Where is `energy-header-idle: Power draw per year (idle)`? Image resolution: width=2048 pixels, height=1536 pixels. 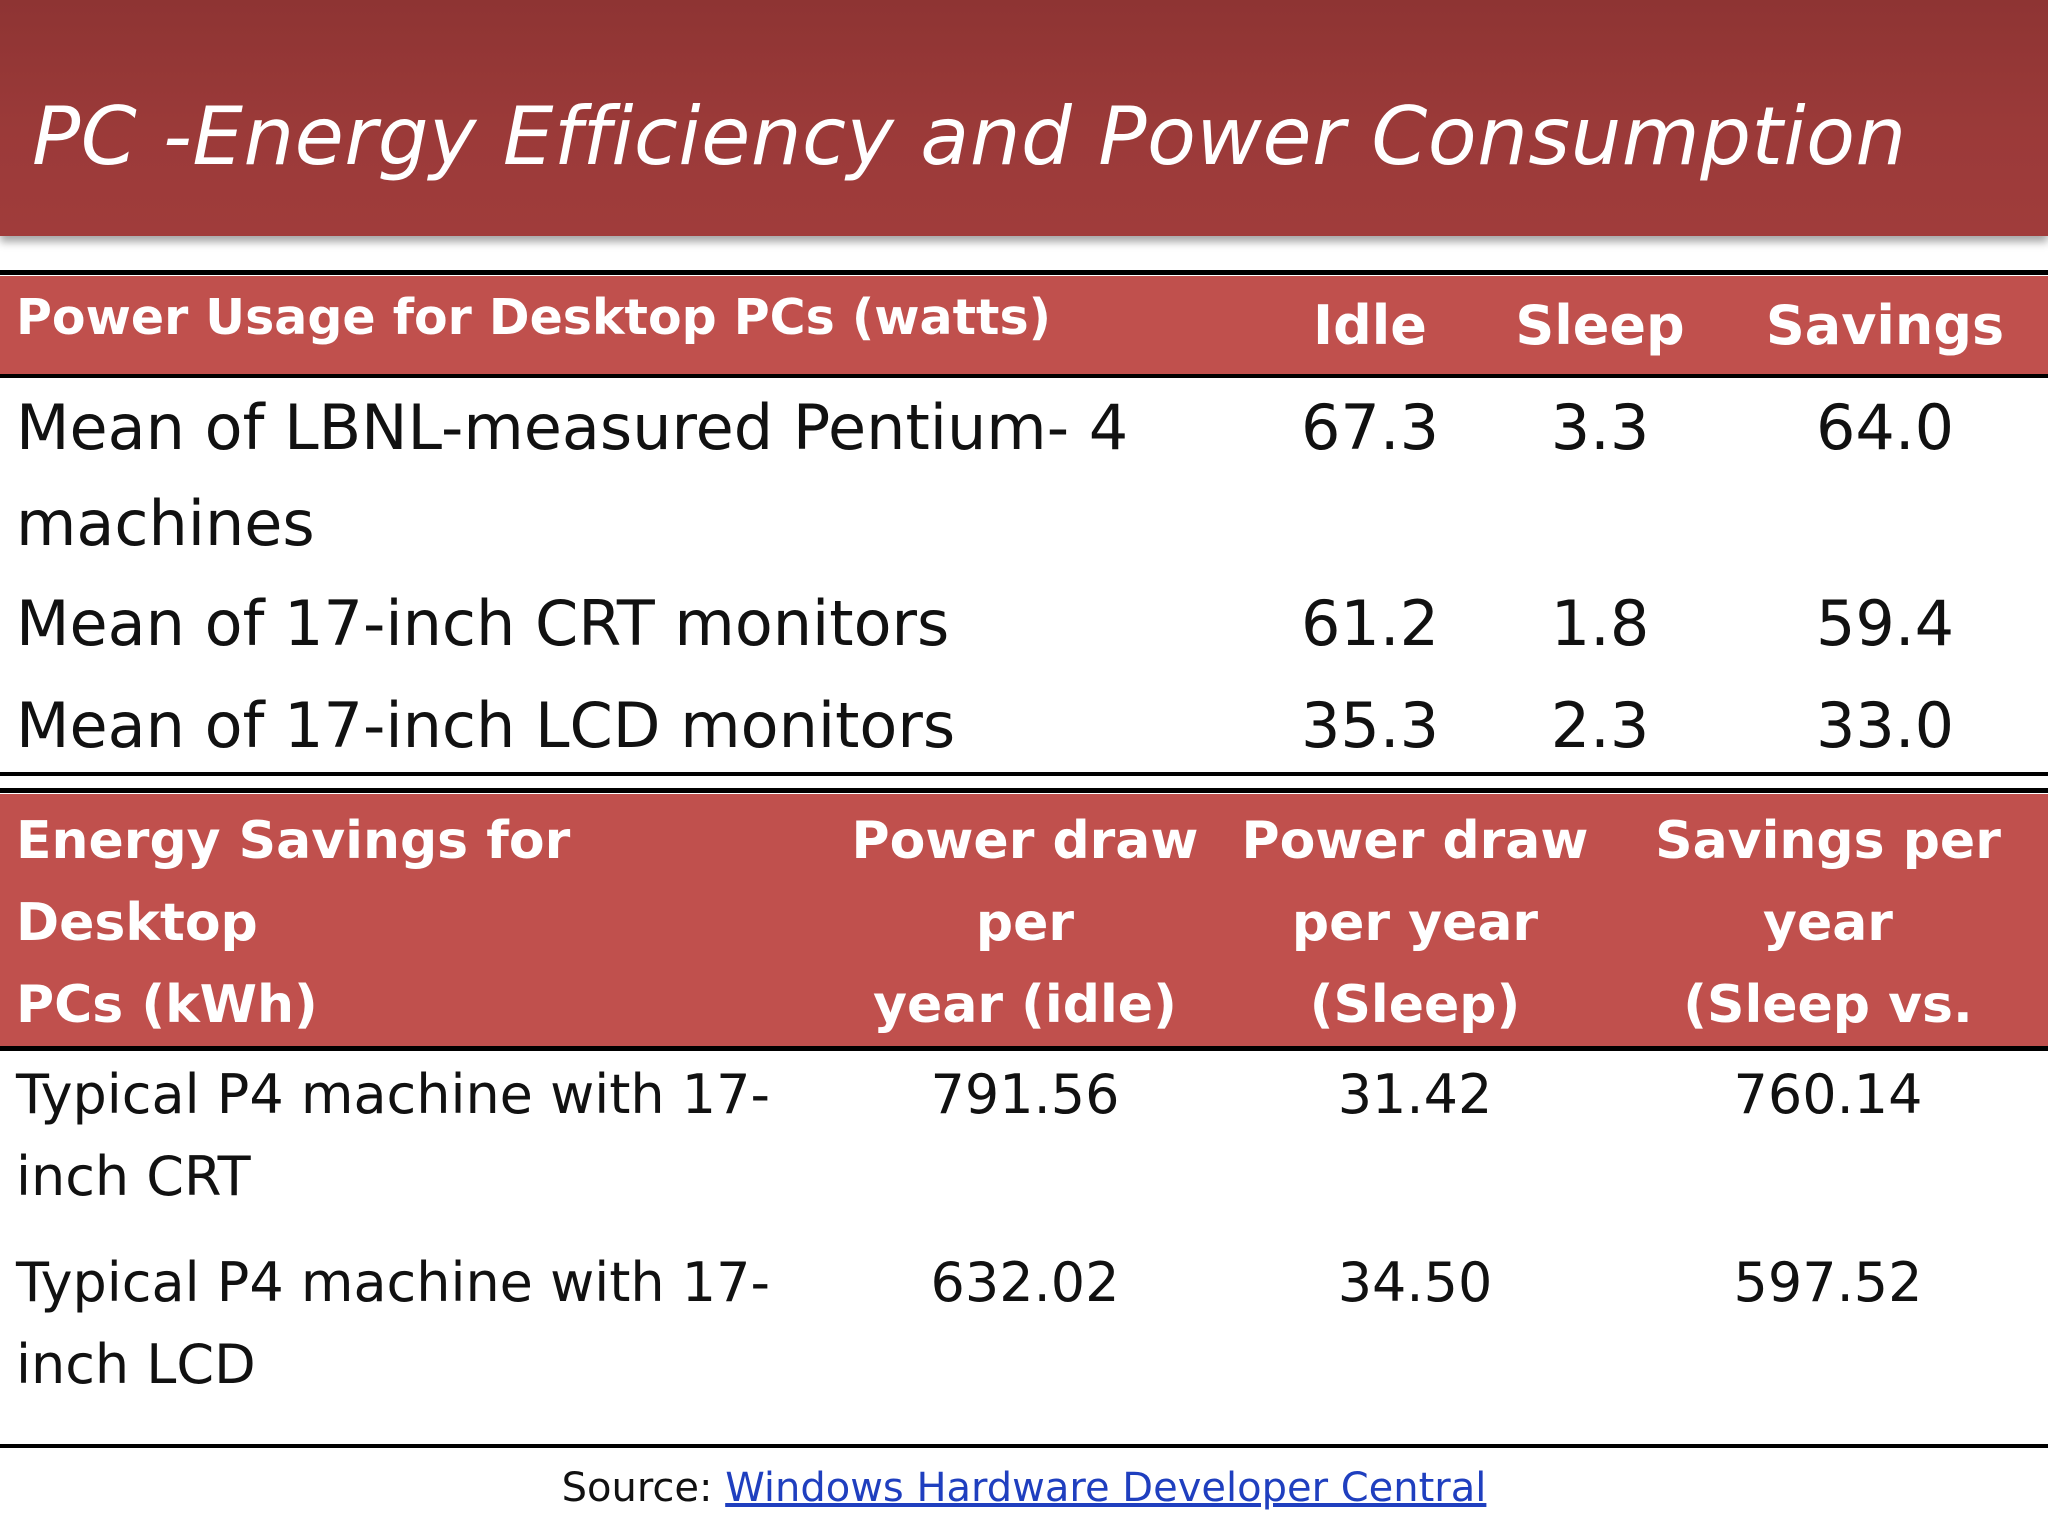
energy-header-idle: Power draw per year (idle) is located at coordinates (1025, 923).